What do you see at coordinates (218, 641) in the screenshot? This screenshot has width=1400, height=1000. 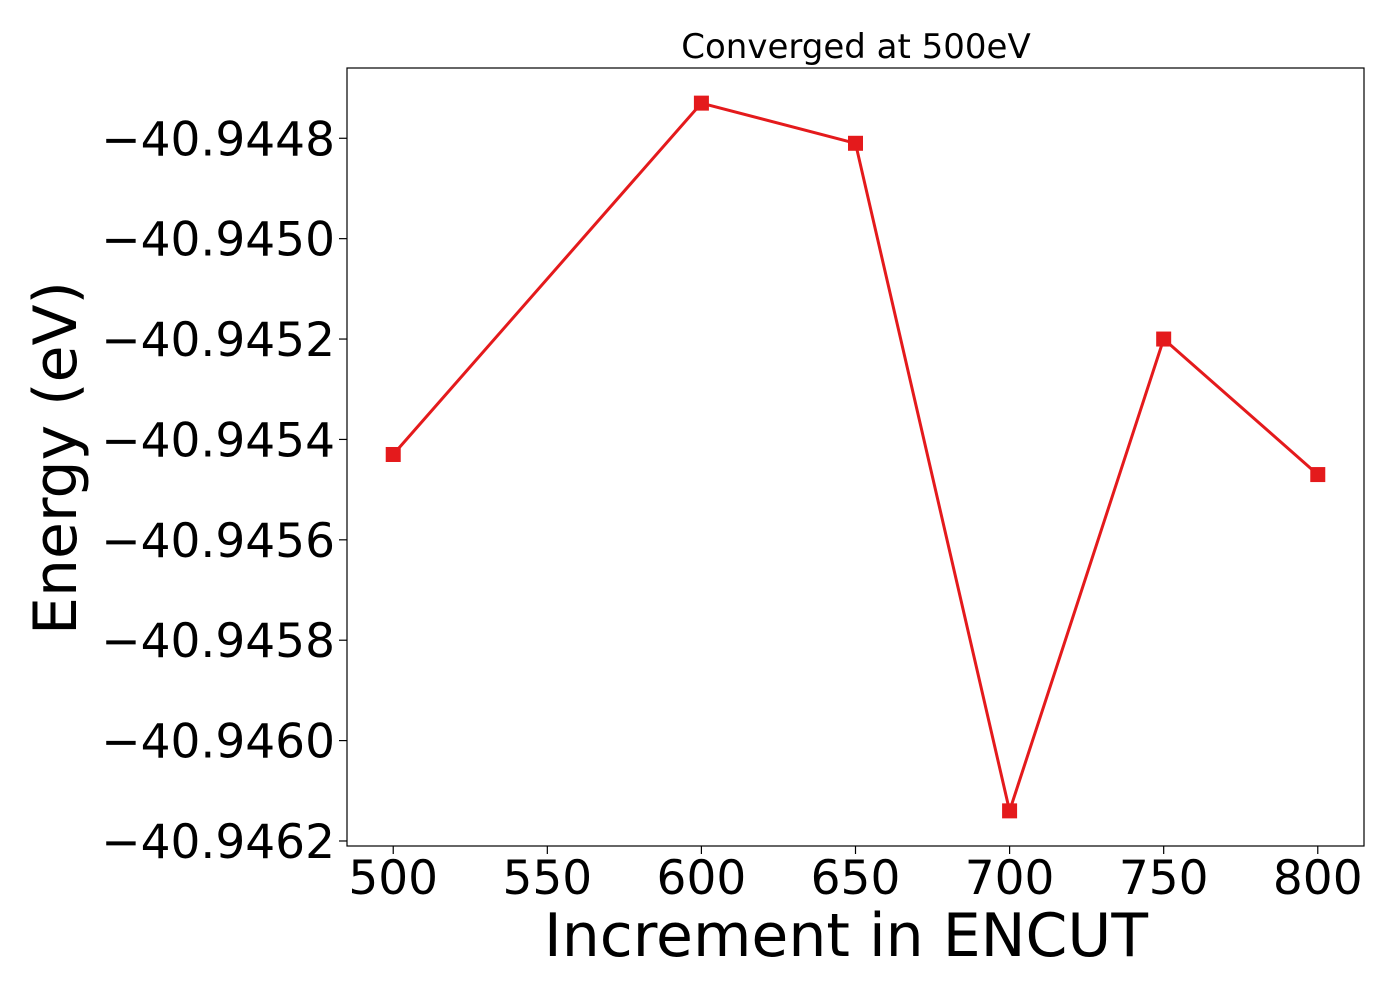 I see `y-tick-label: −40.9458` at bounding box center [218, 641].